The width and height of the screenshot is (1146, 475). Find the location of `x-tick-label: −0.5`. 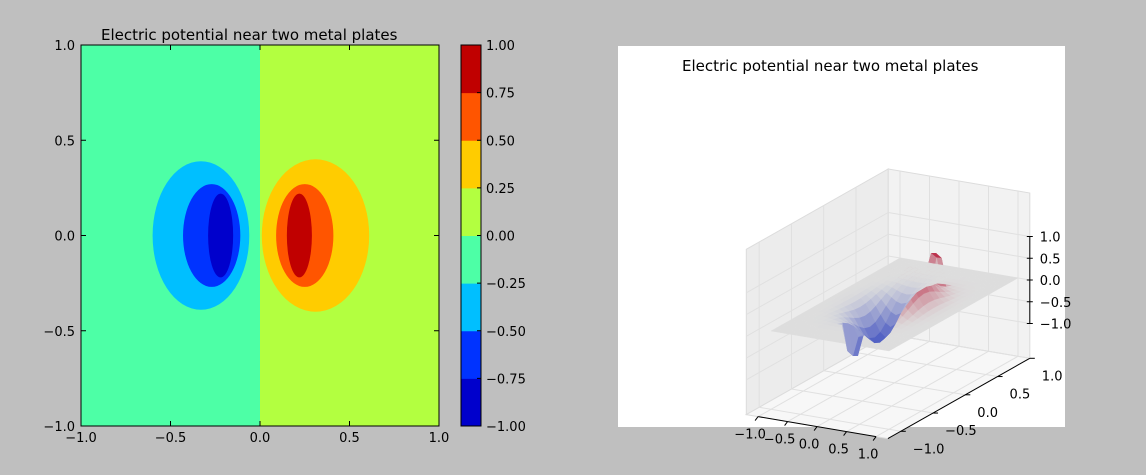

x-tick-label: −0.5 is located at coordinates (171, 438).